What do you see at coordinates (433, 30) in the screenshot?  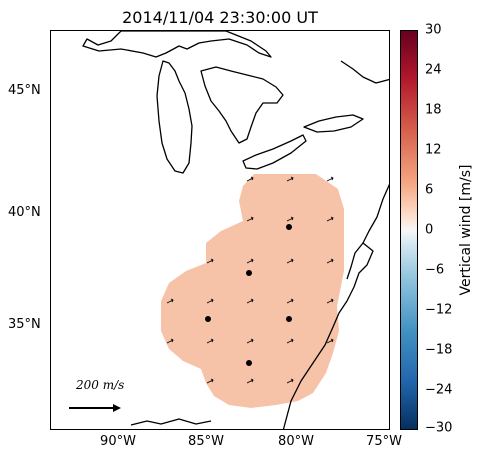 I see `colorbar-tick: 30` at bounding box center [433, 30].